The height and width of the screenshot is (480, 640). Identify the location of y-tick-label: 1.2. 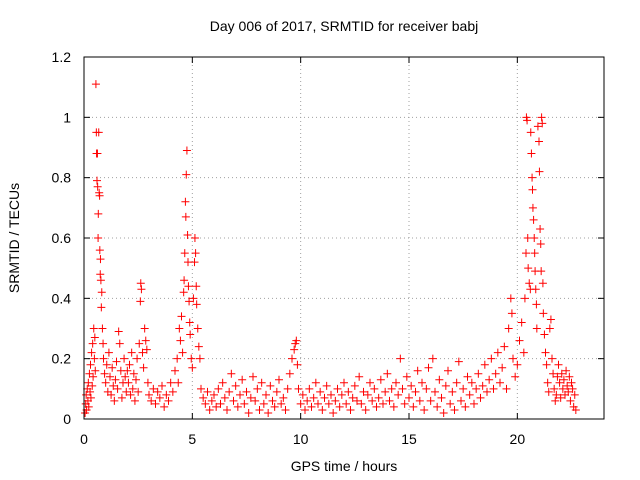
(62, 57).